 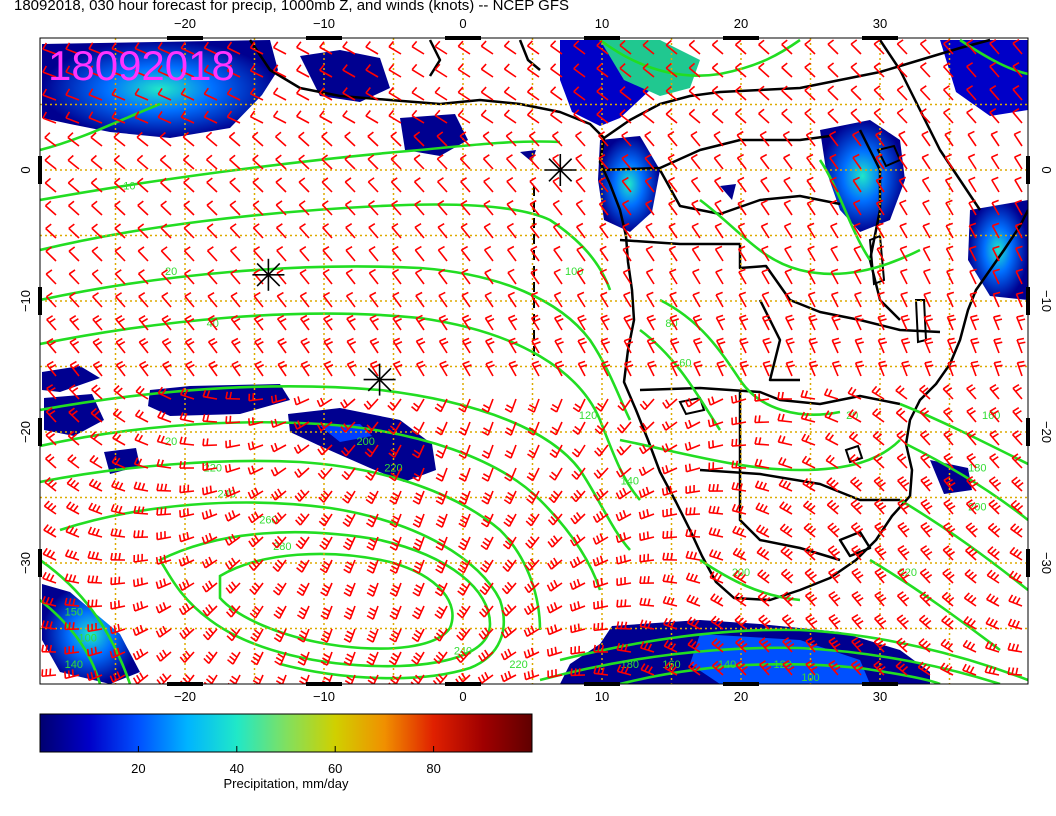 What do you see at coordinates (602, 23) in the screenshot?
I see `x-tick-label-top: 10` at bounding box center [602, 23].